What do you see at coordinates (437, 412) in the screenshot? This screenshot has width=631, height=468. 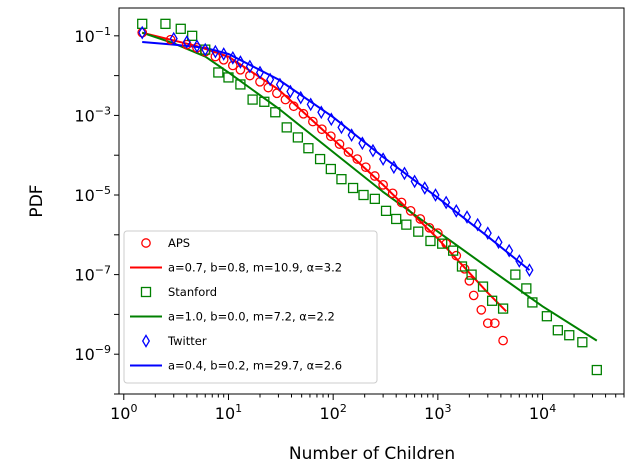 I see `x-tick-label: 10³` at bounding box center [437, 412].